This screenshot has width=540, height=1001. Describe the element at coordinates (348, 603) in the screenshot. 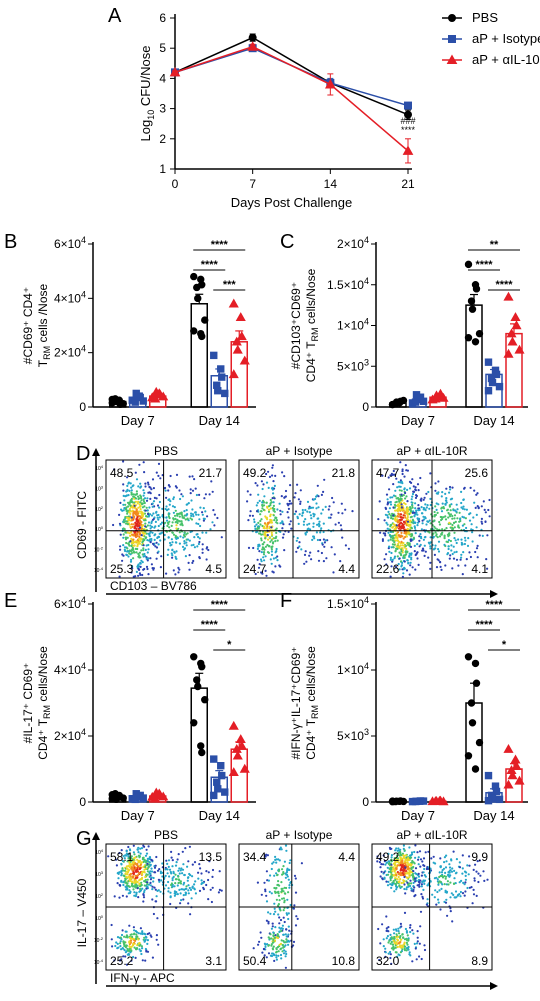

I see `y-tick-label: 1.5×10⁴` at that location.